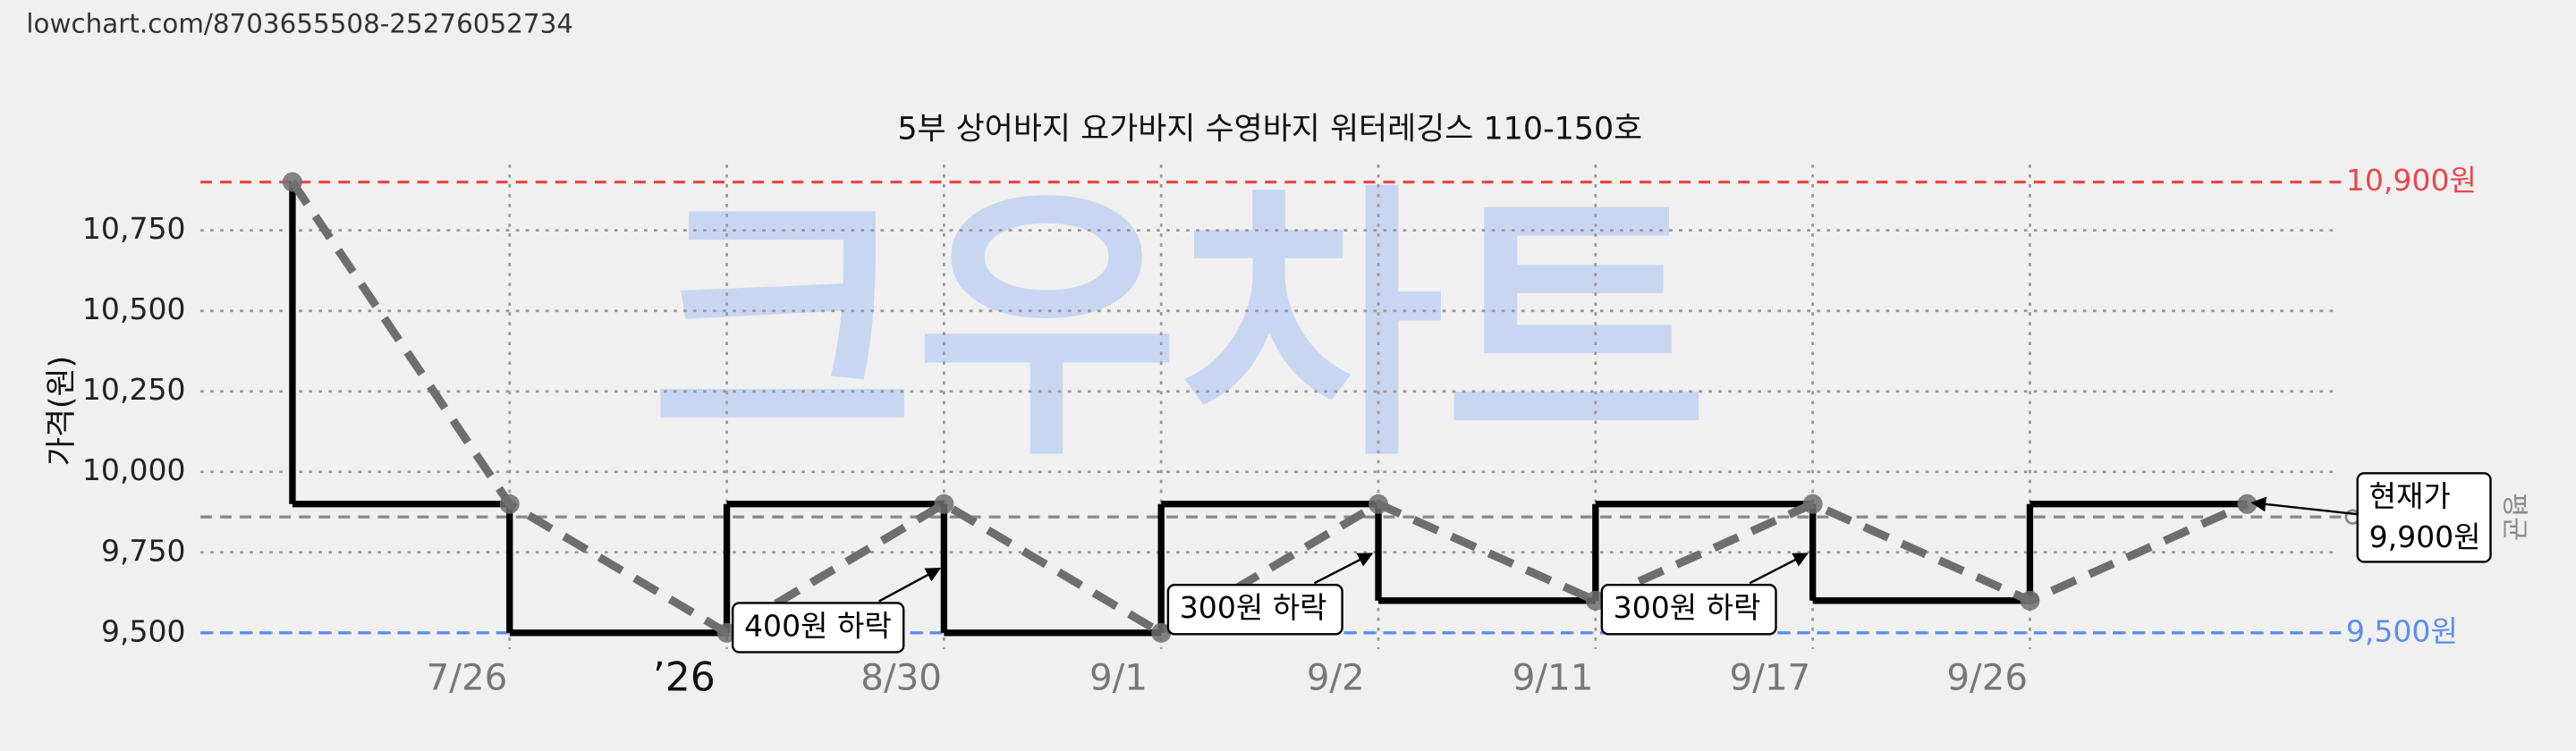 The width and height of the screenshot is (2576, 751). What do you see at coordinates (2411, 180) in the screenshot?
I see `reference-label: 10,900원` at bounding box center [2411, 180].